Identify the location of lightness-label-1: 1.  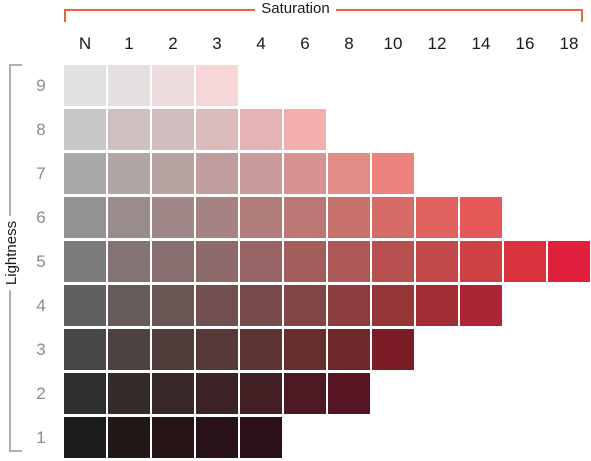
(41, 437).